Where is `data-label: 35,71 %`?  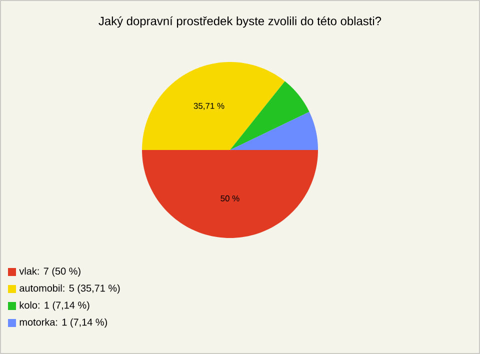 data-label: 35,71 % is located at coordinates (209, 106).